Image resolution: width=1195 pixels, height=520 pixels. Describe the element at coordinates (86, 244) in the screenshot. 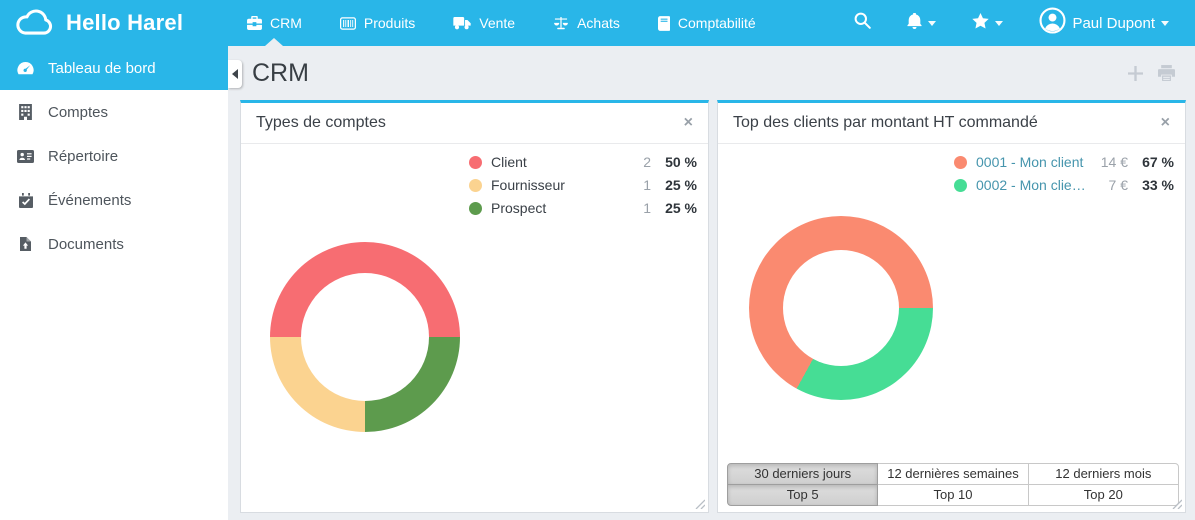

I see `sidebar-item-label: Documents` at that location.